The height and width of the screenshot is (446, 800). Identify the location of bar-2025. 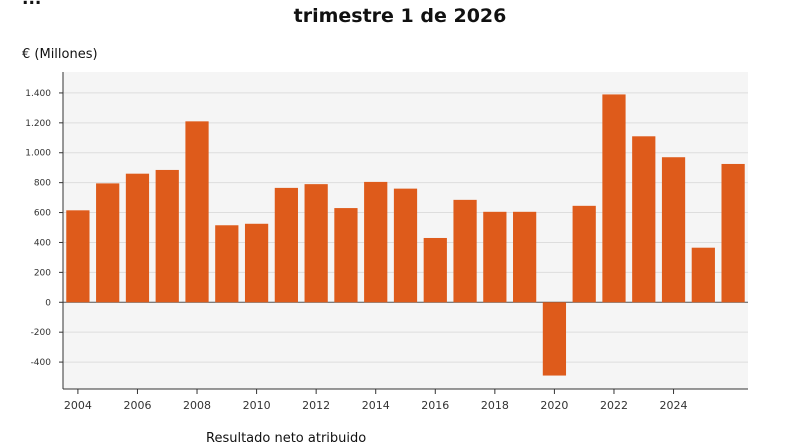
(703, 275).